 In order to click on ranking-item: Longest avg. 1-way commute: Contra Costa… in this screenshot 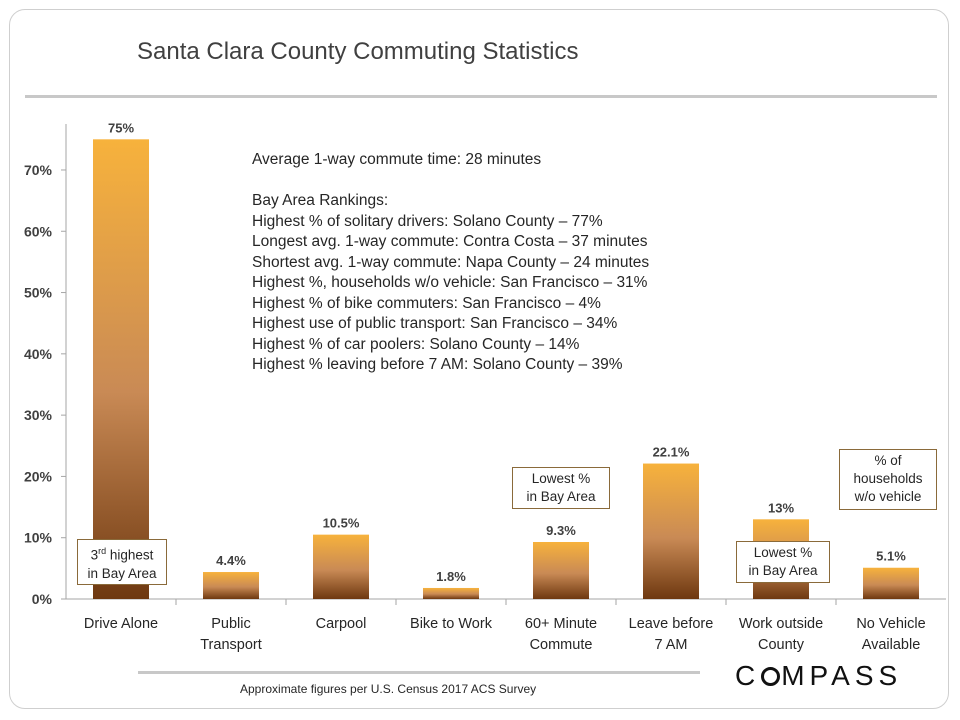, I will do `click(450, 241)`.